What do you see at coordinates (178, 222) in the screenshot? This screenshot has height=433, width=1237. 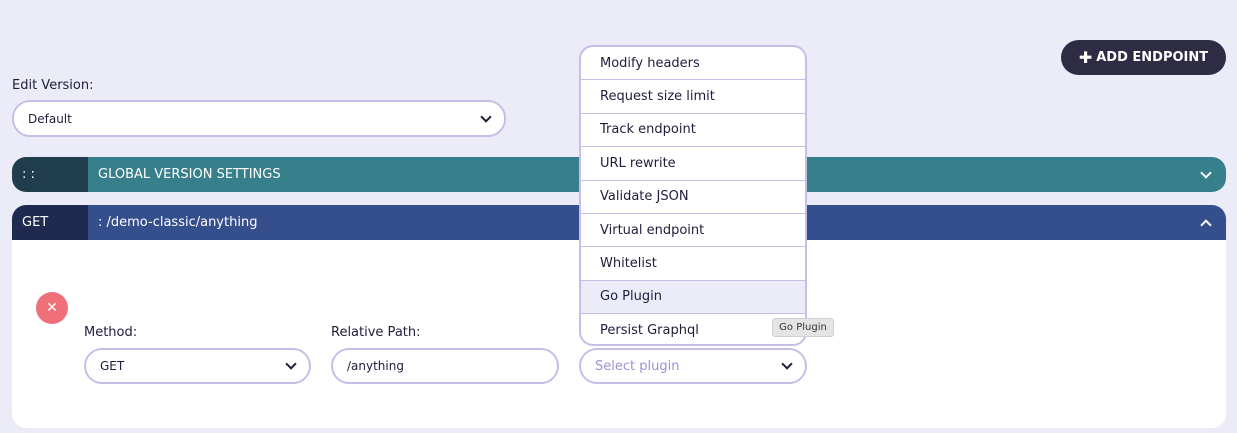 I see `endpoint-path-title: : /demo-classic/anything` at bounding box center [178, 222].